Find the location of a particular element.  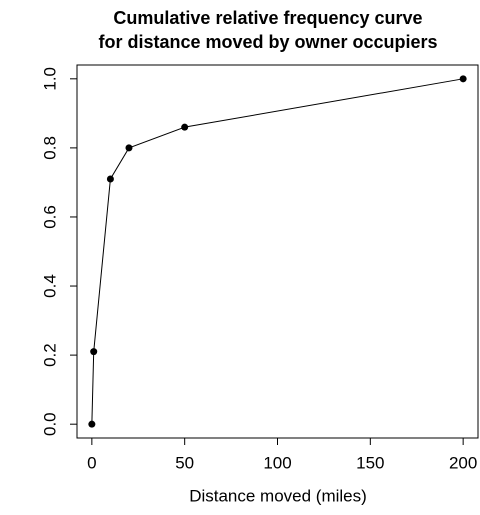

y-tick-label: 0.8 is located at coordinates (49, 148).